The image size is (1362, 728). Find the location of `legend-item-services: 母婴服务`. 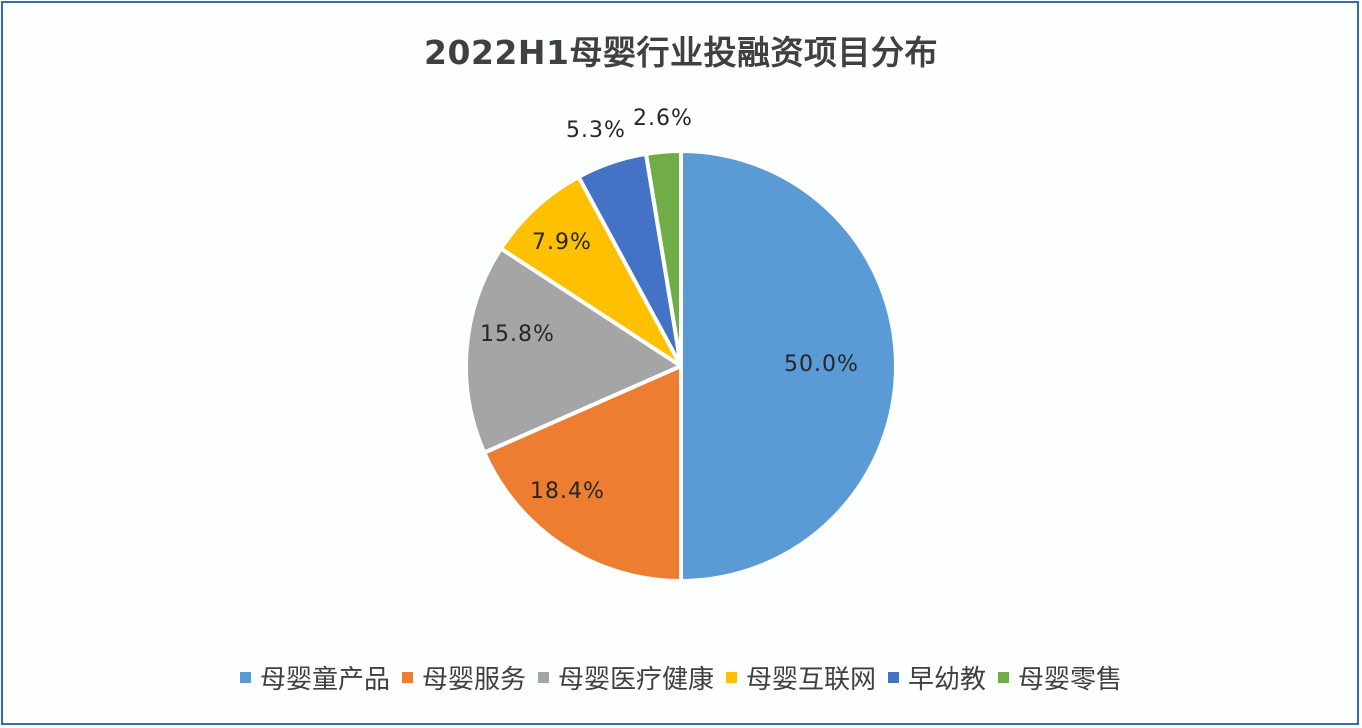

legend-item-services: 母婴服务 is located at coordinates (463, 677).